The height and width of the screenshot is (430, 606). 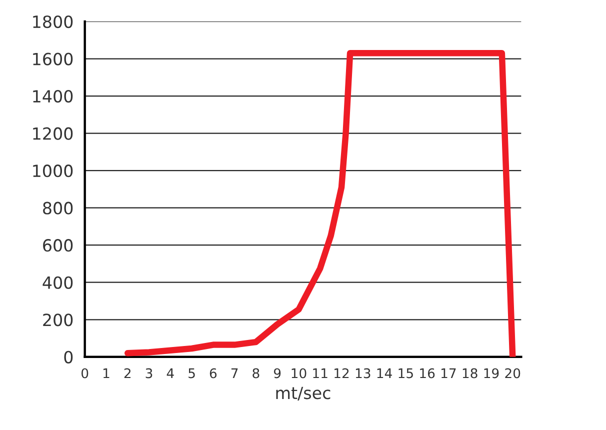 I want to click on y-tick-label: 1000, so click(x=53, y=171).